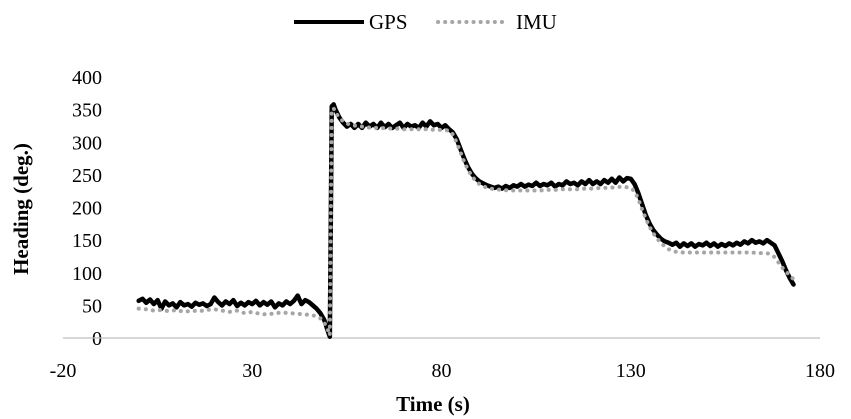 Image resolution: width=851 pixels, height=419 pixels. I want to click on x-tick-label: 80, so click(442, 371).